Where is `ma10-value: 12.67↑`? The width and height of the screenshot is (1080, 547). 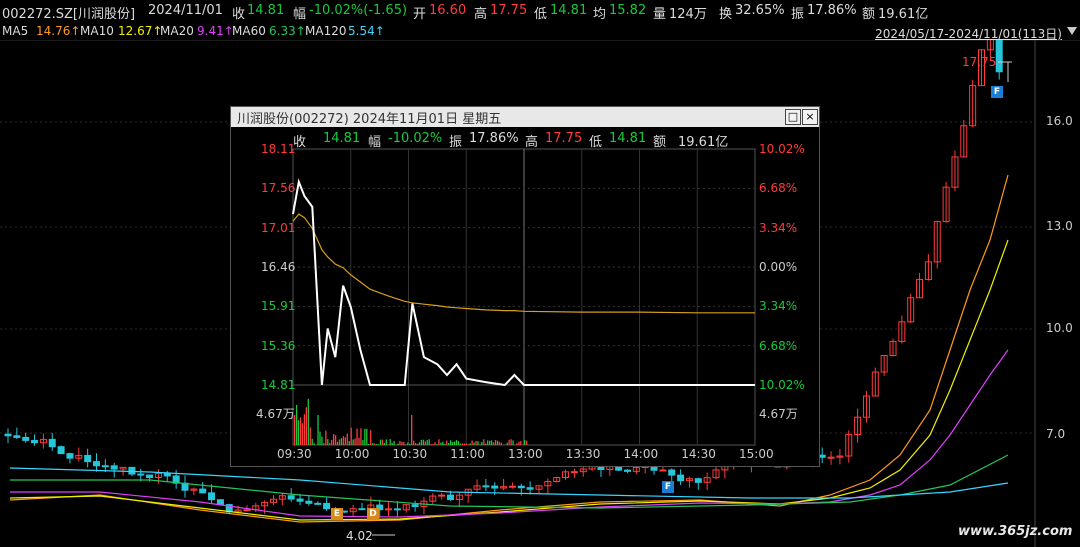 ma10-value: 12.67↑ is located at coordinates (140, 31).